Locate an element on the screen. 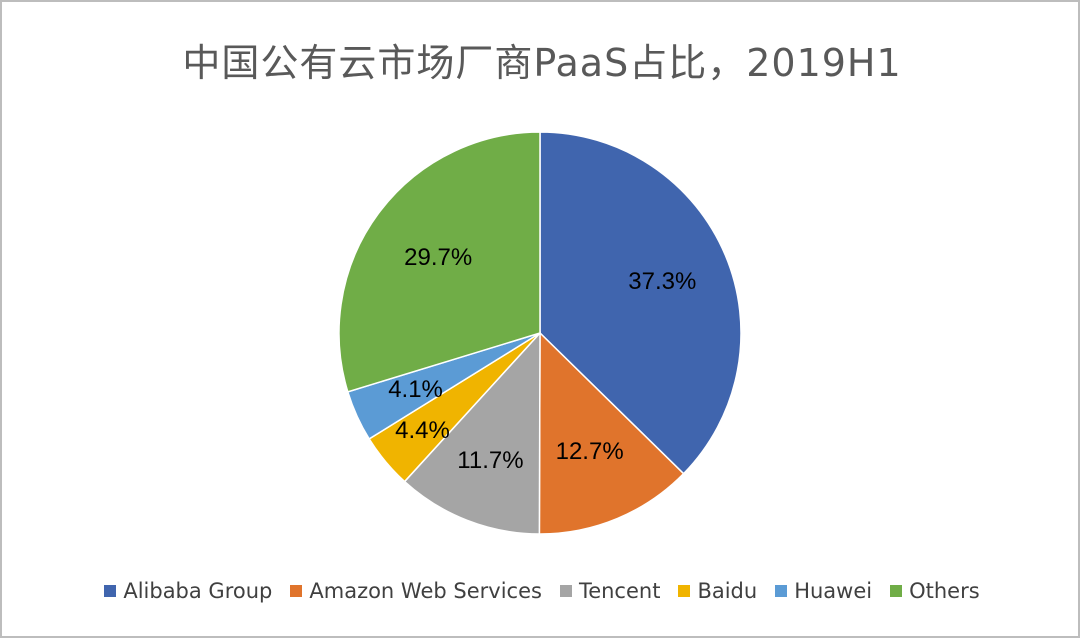 This screenshot has height=638, width=1080. legend-label: Amazon Web Services is located at coordinates (425, 591).